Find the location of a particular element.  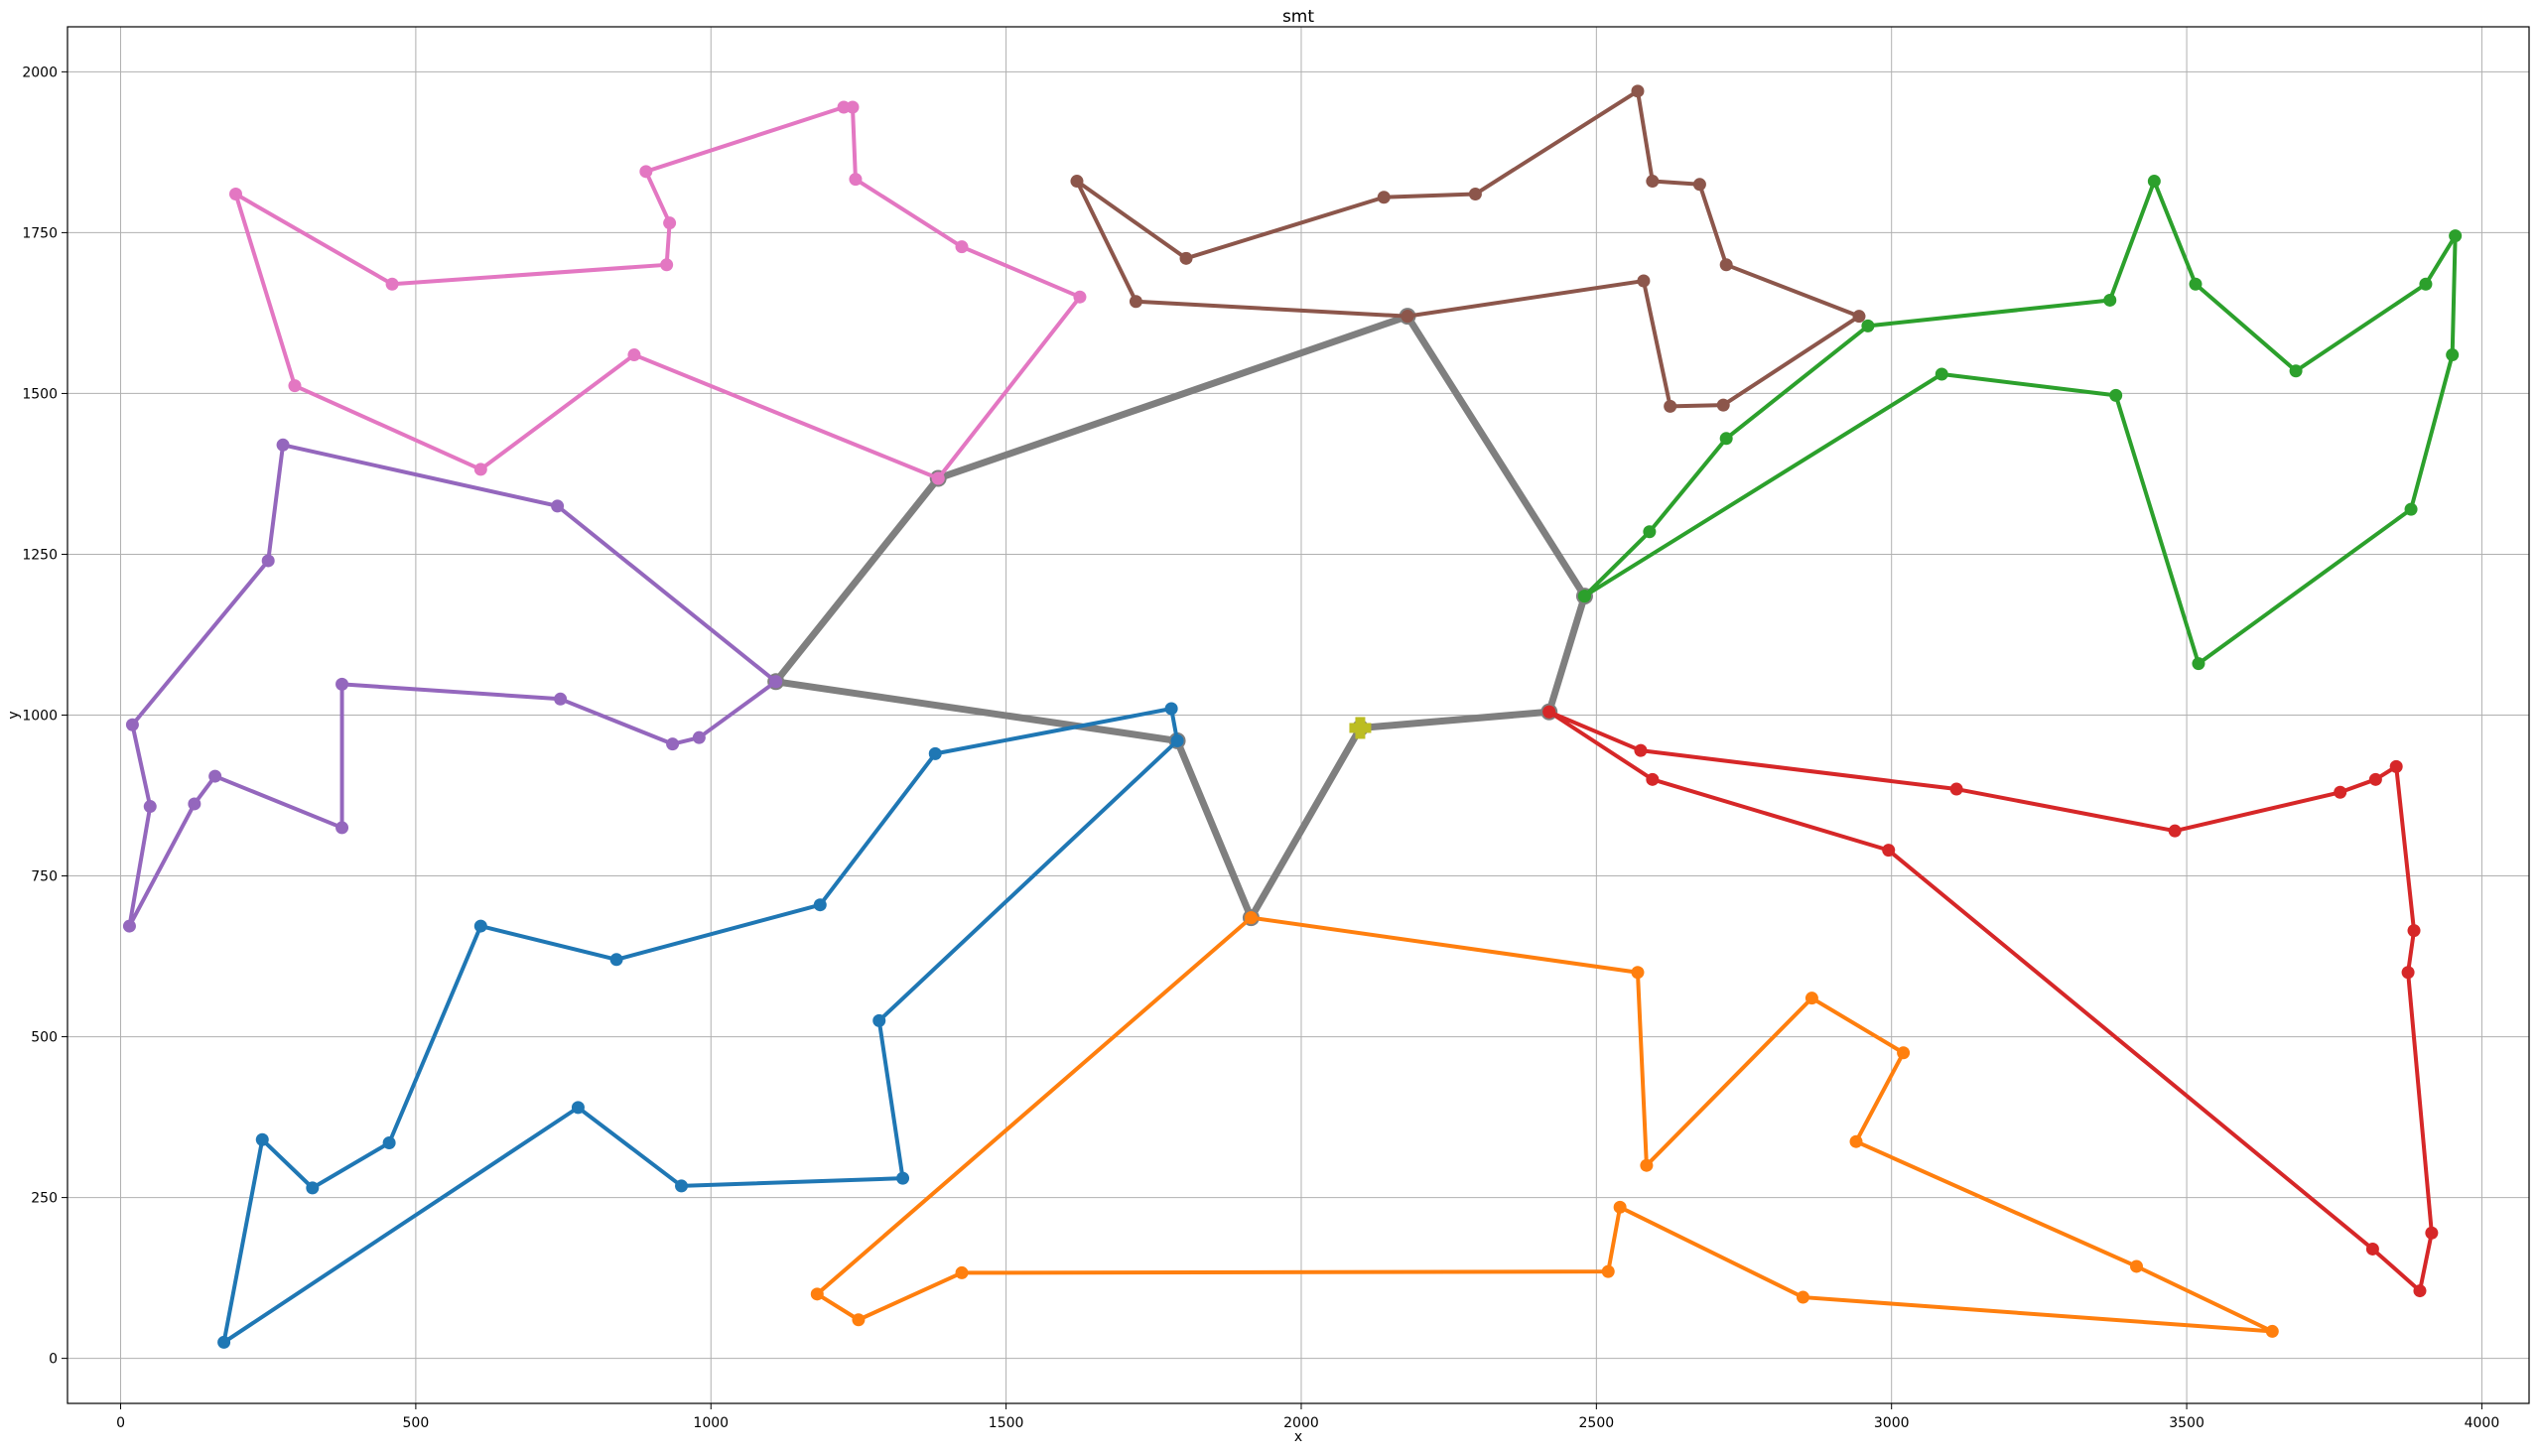

y-tick-label: 1500 is located at coordinates (40, 394).